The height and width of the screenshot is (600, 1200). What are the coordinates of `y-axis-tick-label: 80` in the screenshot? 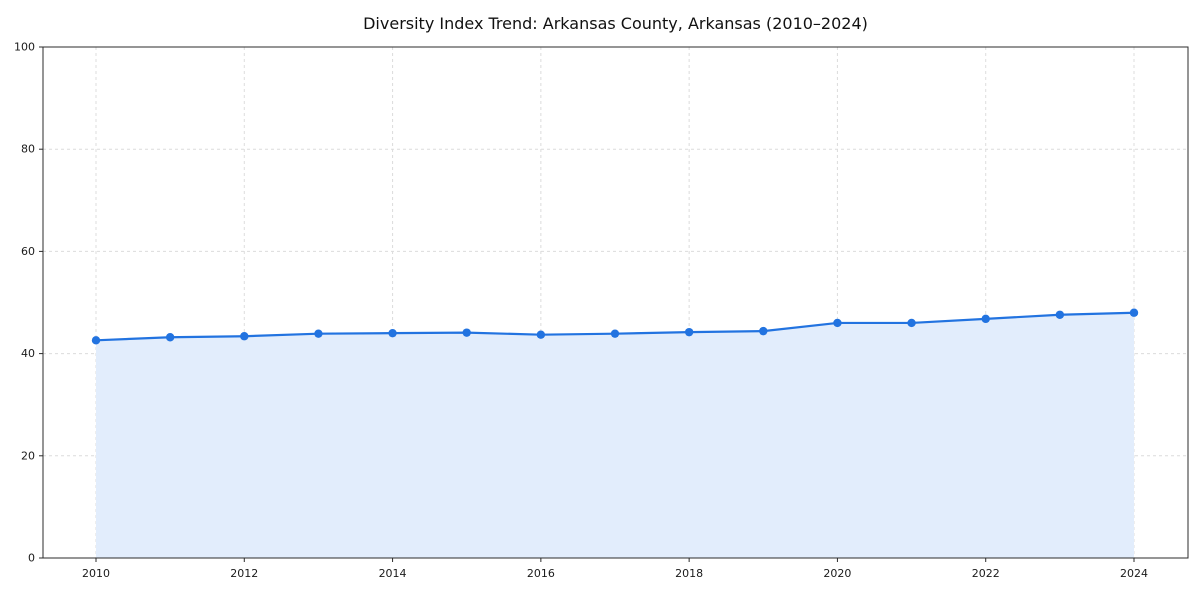 It's located at (28, 149).